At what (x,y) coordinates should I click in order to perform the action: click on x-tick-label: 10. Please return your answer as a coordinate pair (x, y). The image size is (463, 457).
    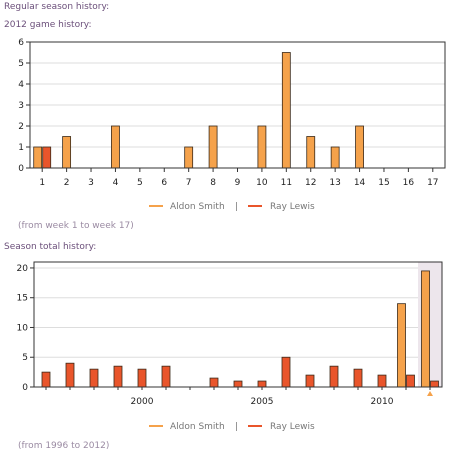
    Looking at the image, I should click on (262, 183).